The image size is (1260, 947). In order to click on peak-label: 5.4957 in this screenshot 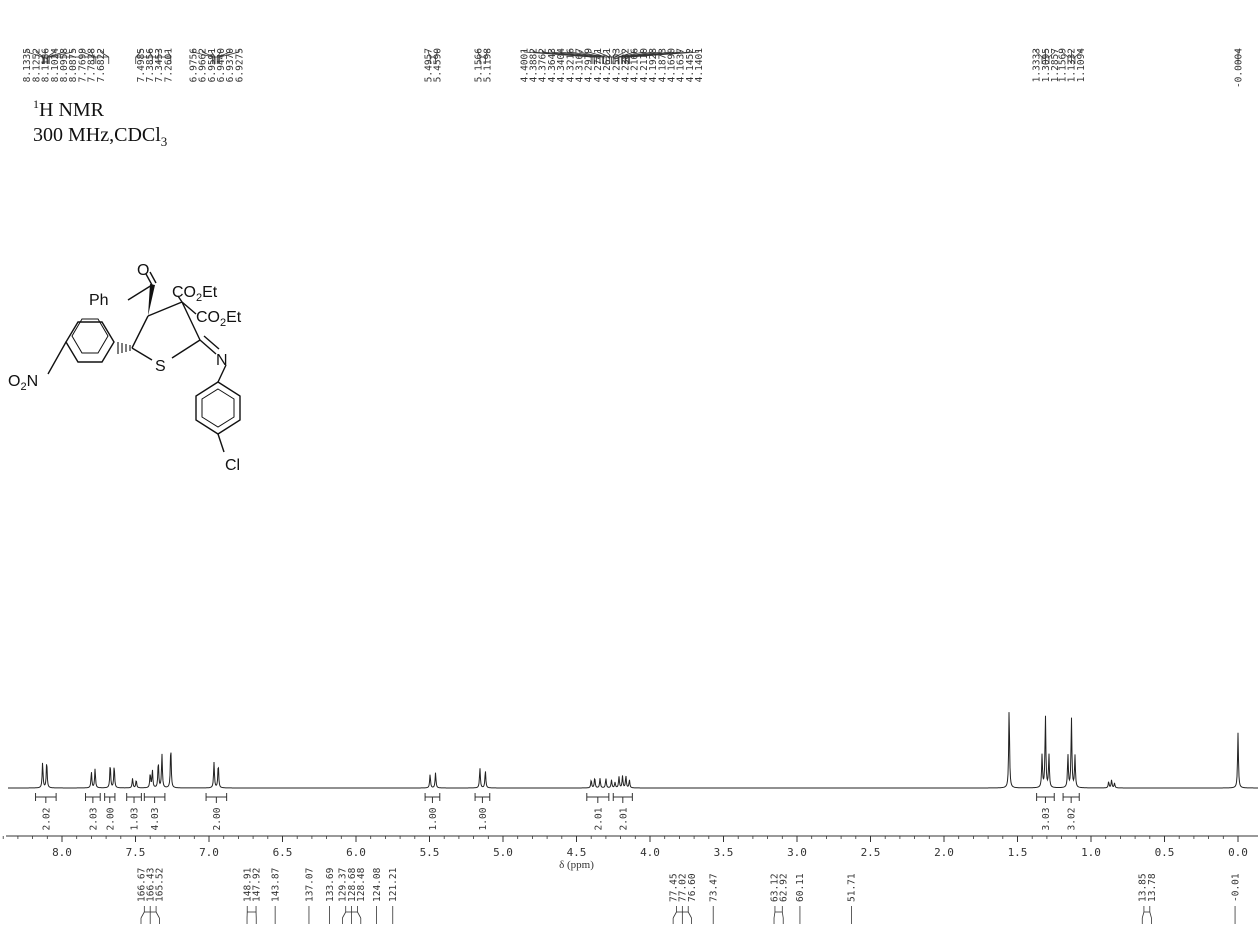, I will do `click(429, 65)`.